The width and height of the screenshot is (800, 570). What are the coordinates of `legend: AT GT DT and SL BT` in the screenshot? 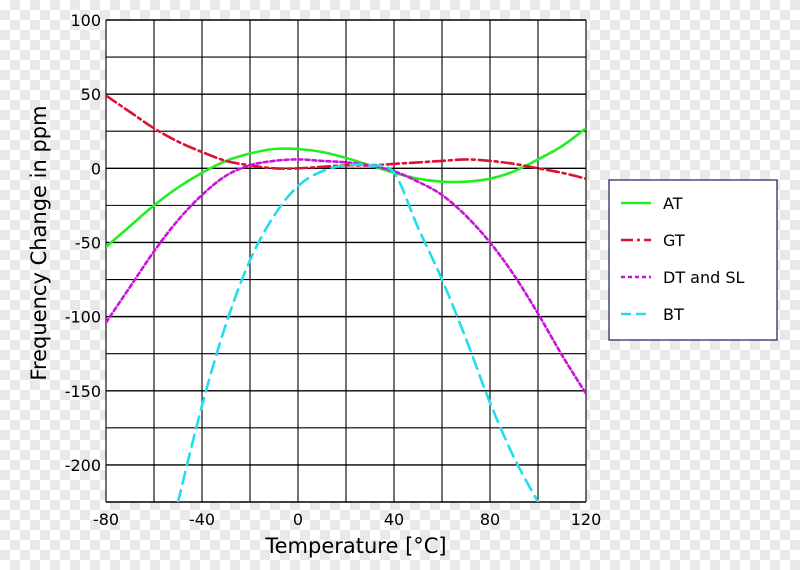 It's located at (693, 260).